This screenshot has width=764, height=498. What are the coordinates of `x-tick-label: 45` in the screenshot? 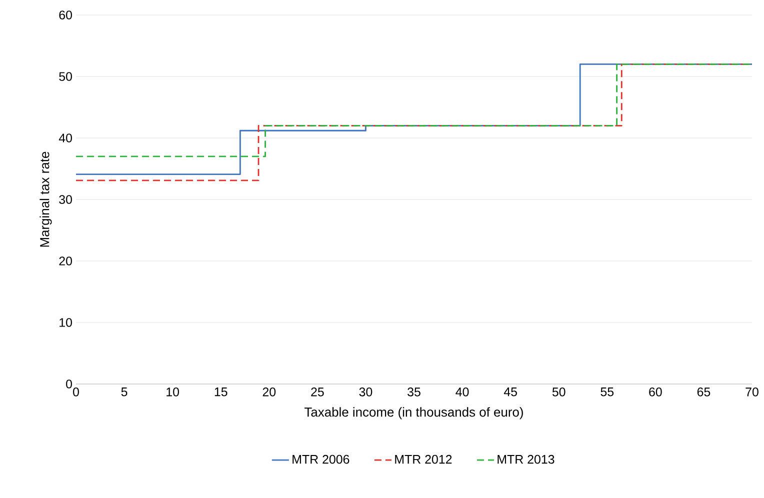 It's located at (510, 392).